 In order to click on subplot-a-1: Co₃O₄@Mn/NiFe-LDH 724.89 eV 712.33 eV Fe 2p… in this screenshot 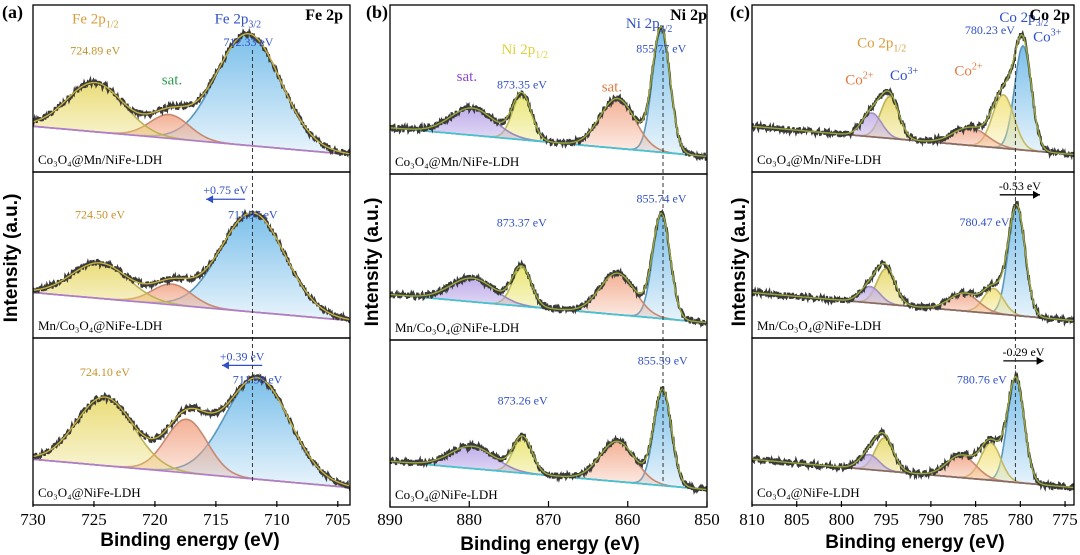, I will do `click(191, 89)`.